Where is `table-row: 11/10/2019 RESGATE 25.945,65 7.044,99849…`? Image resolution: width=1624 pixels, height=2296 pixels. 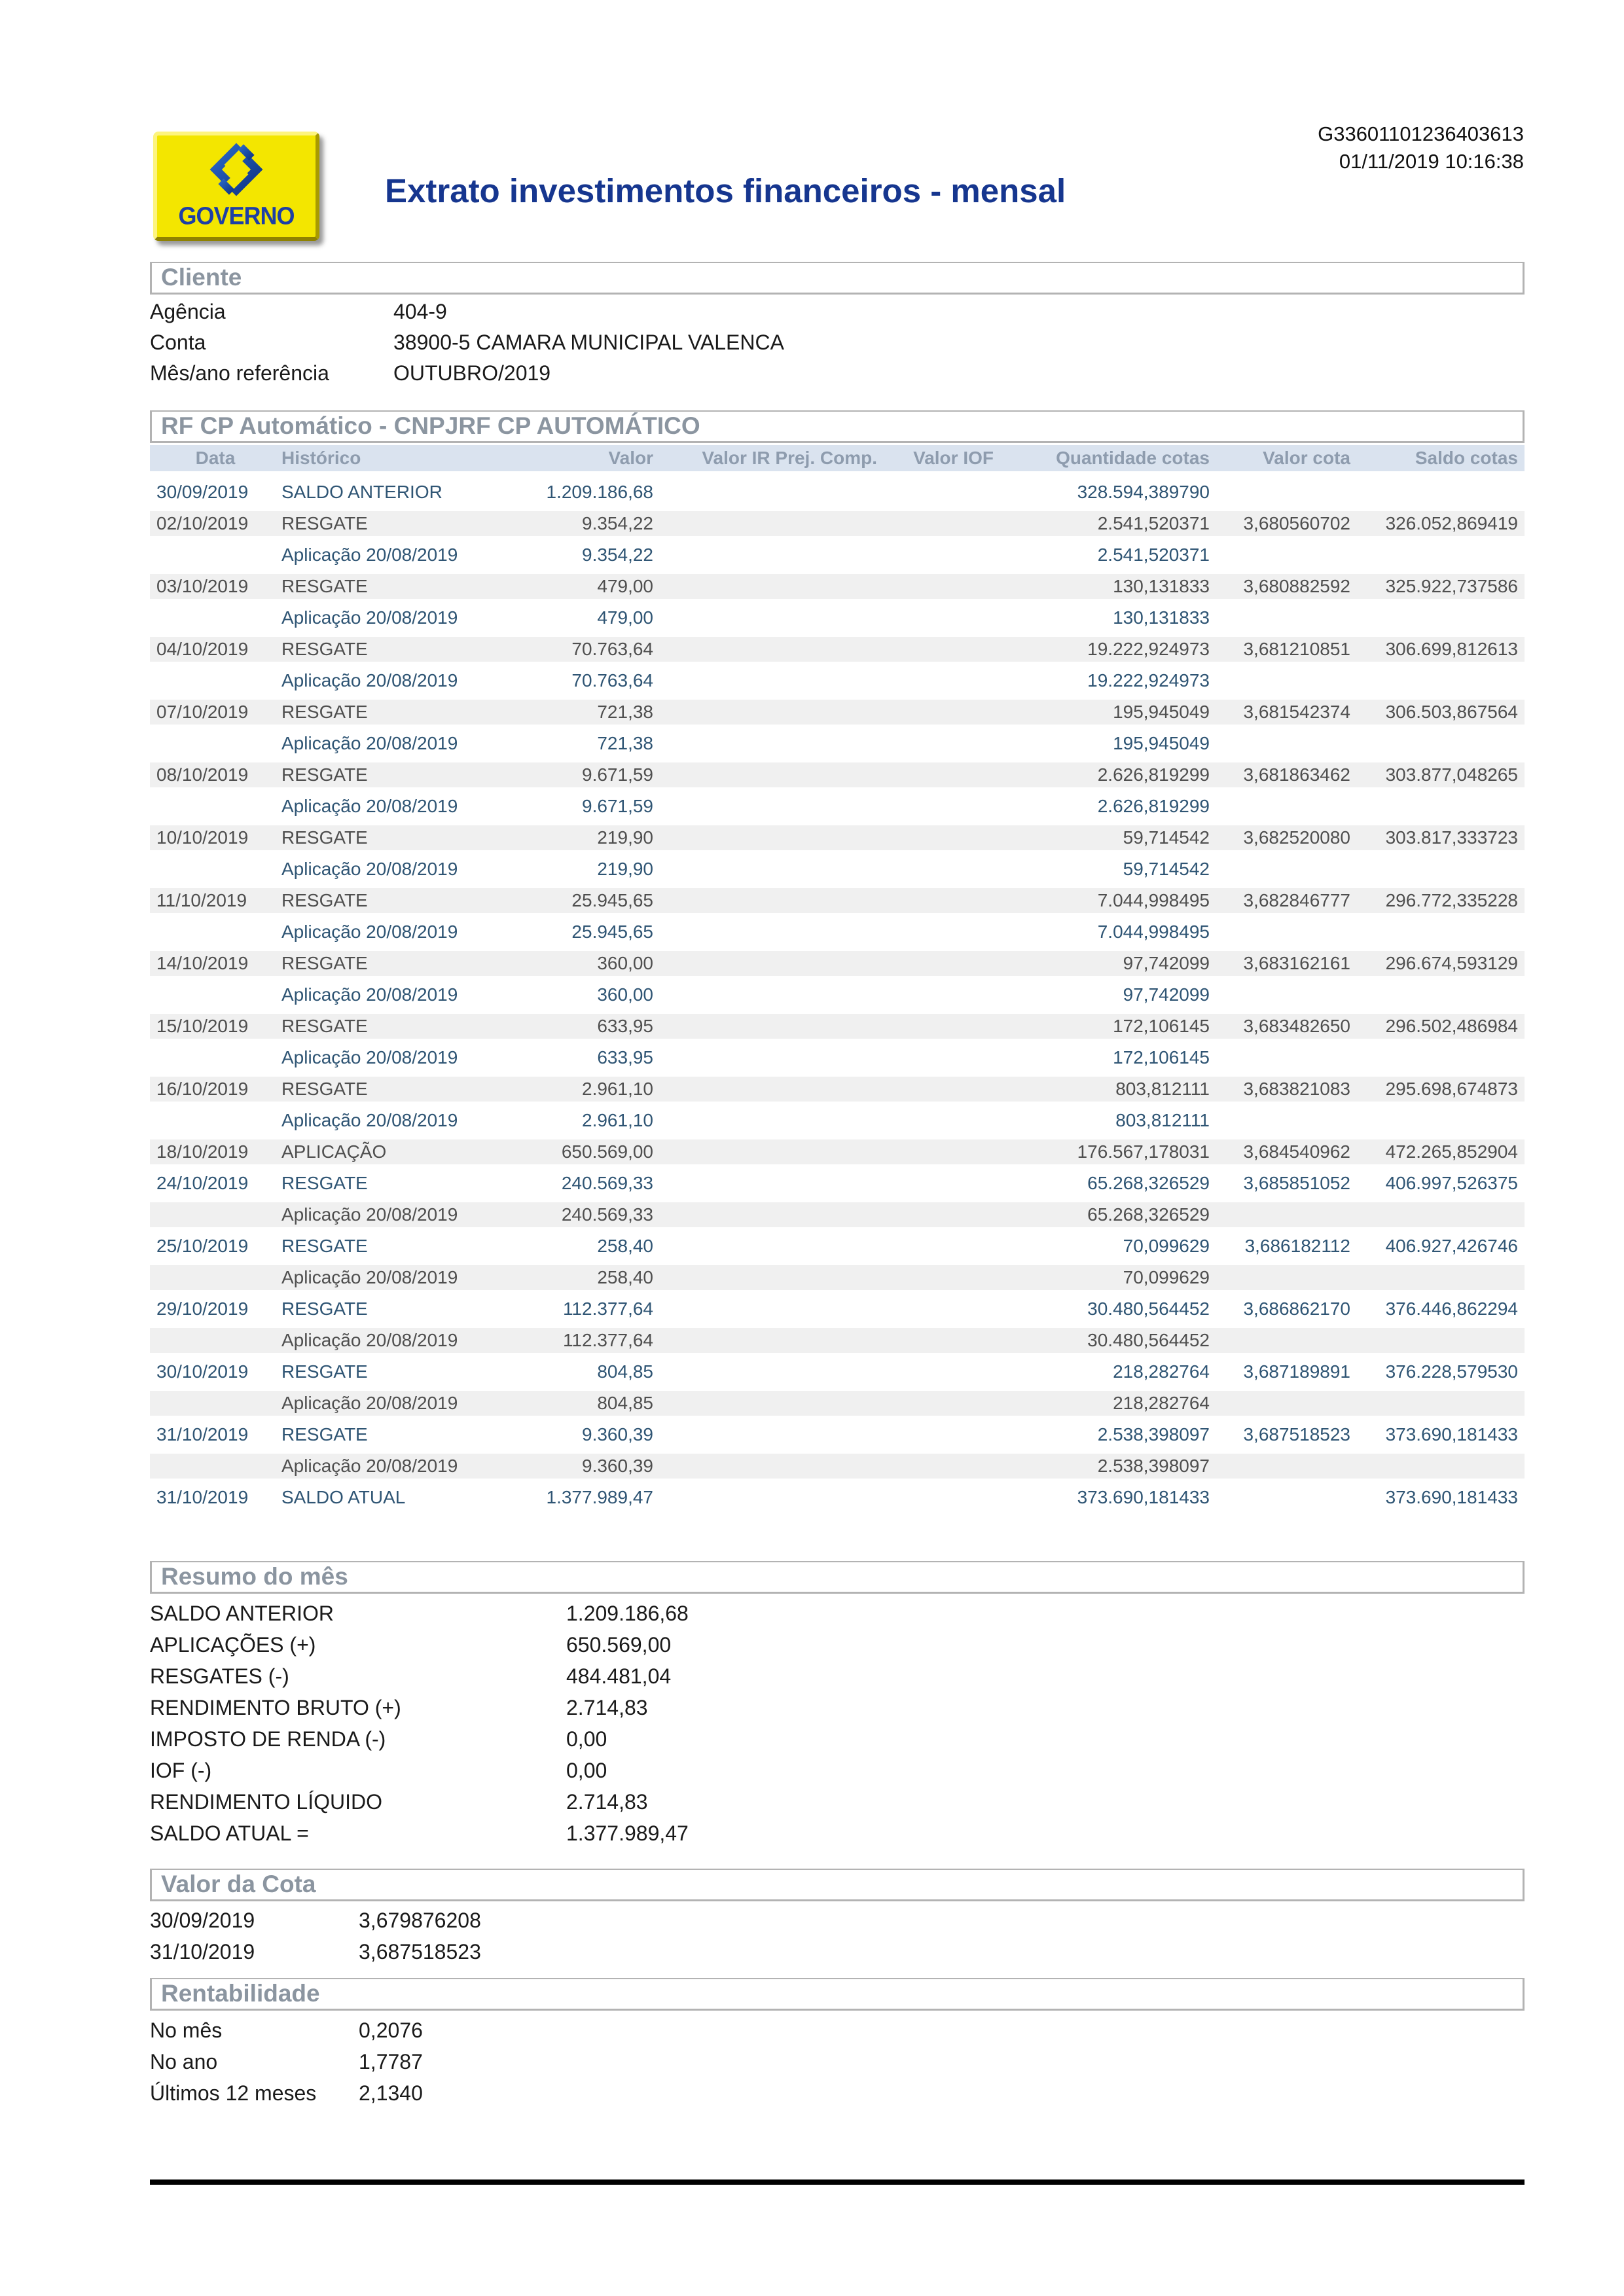 table-row: 11/10/2019 RESGATE 25.945,65 7.044,99849… is located at coordinates (837, 900).